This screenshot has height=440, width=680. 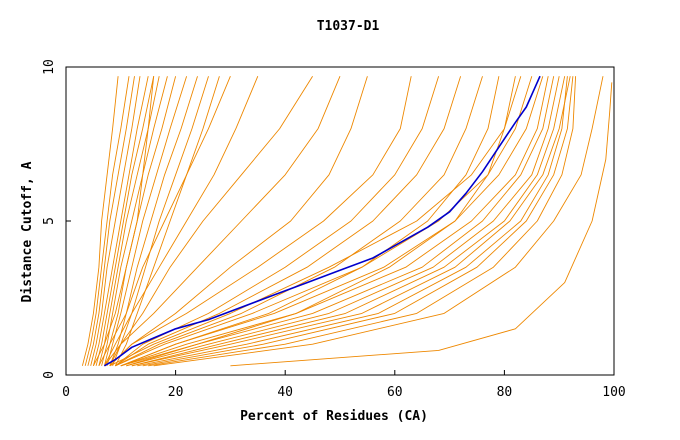 What do you see at coordinates (613, 392) in the screenshot?
I see `x-tick-label: 100` at bounding box center [613, 392].